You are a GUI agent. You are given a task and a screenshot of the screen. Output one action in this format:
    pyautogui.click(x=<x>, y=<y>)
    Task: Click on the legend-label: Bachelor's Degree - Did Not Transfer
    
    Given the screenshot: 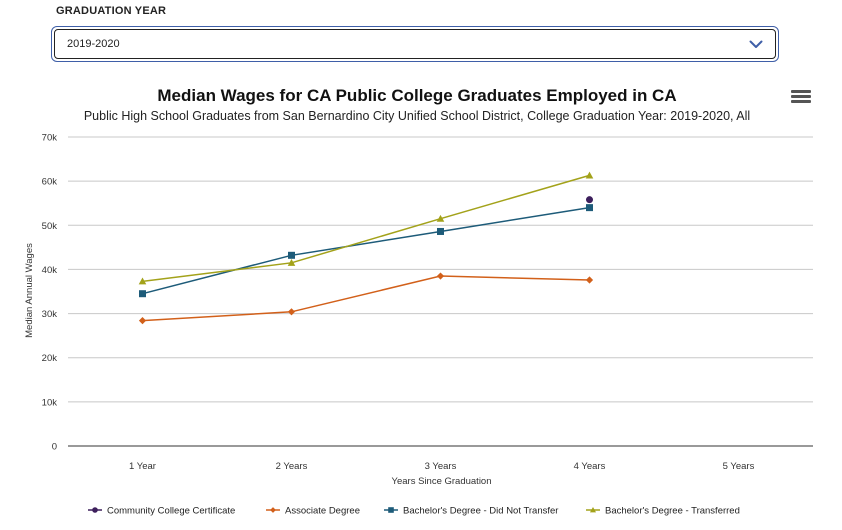 What is the action you would take?
    pyautogui.click(x=480, y=511)
    